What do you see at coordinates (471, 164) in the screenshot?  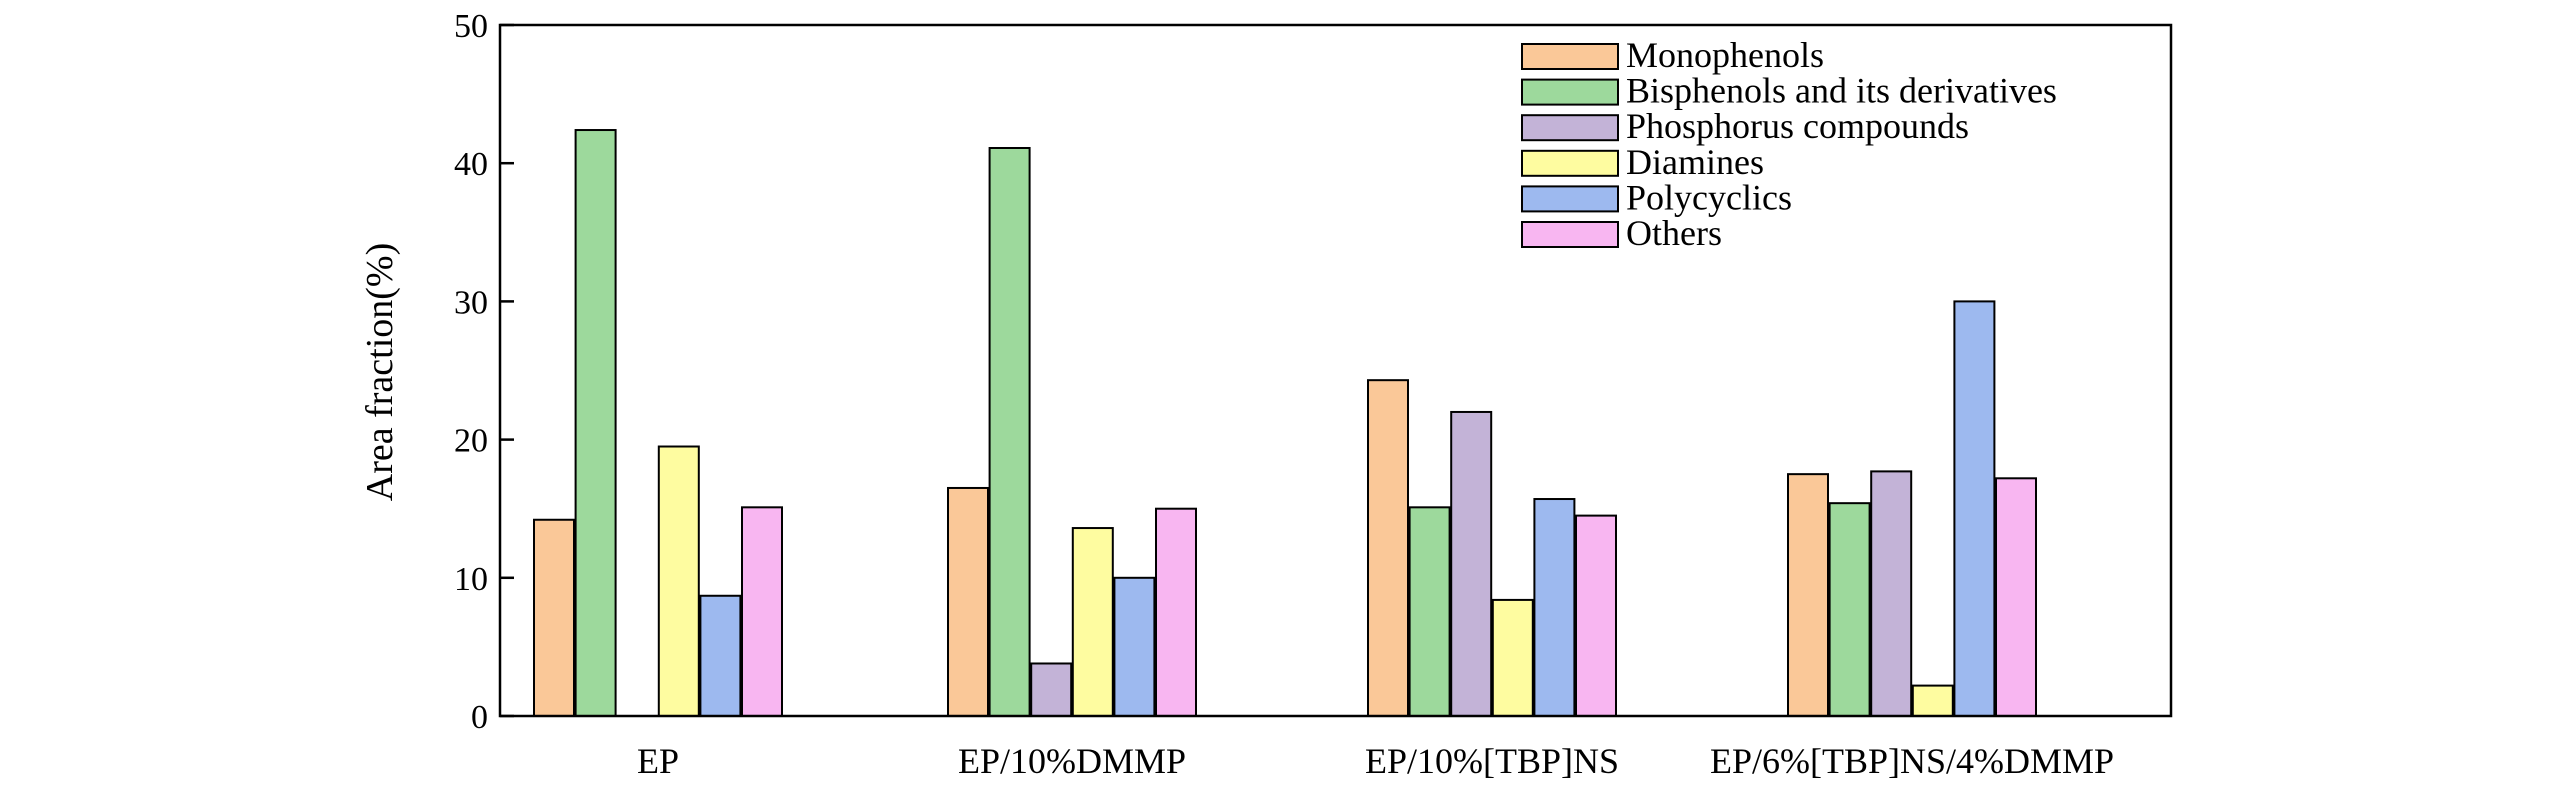 I see `y-tick-label: 40` at bounding box center [471, 164].